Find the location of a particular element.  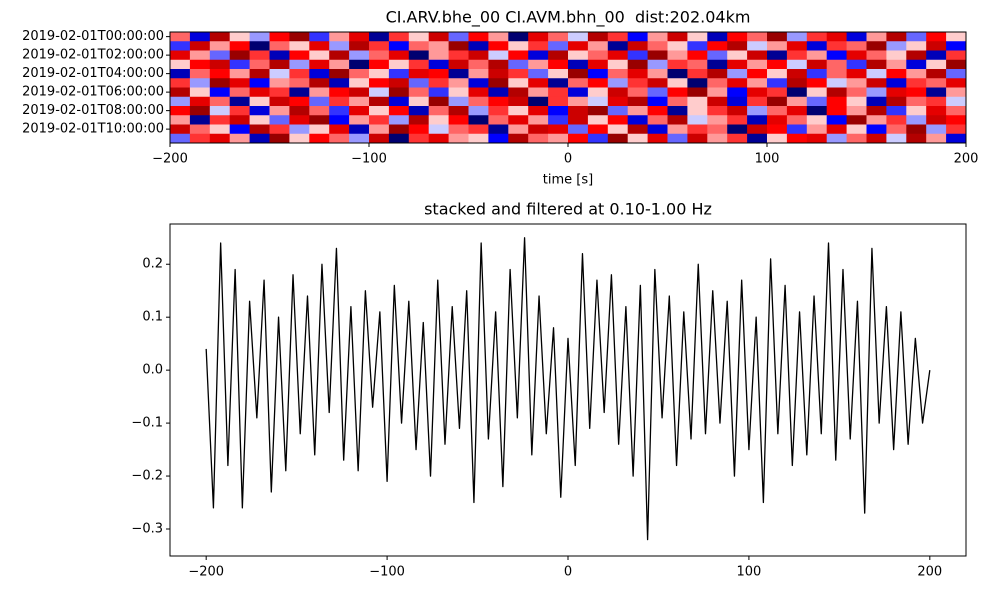

x-tick-label: −100 is located at coordinates (387, 572).